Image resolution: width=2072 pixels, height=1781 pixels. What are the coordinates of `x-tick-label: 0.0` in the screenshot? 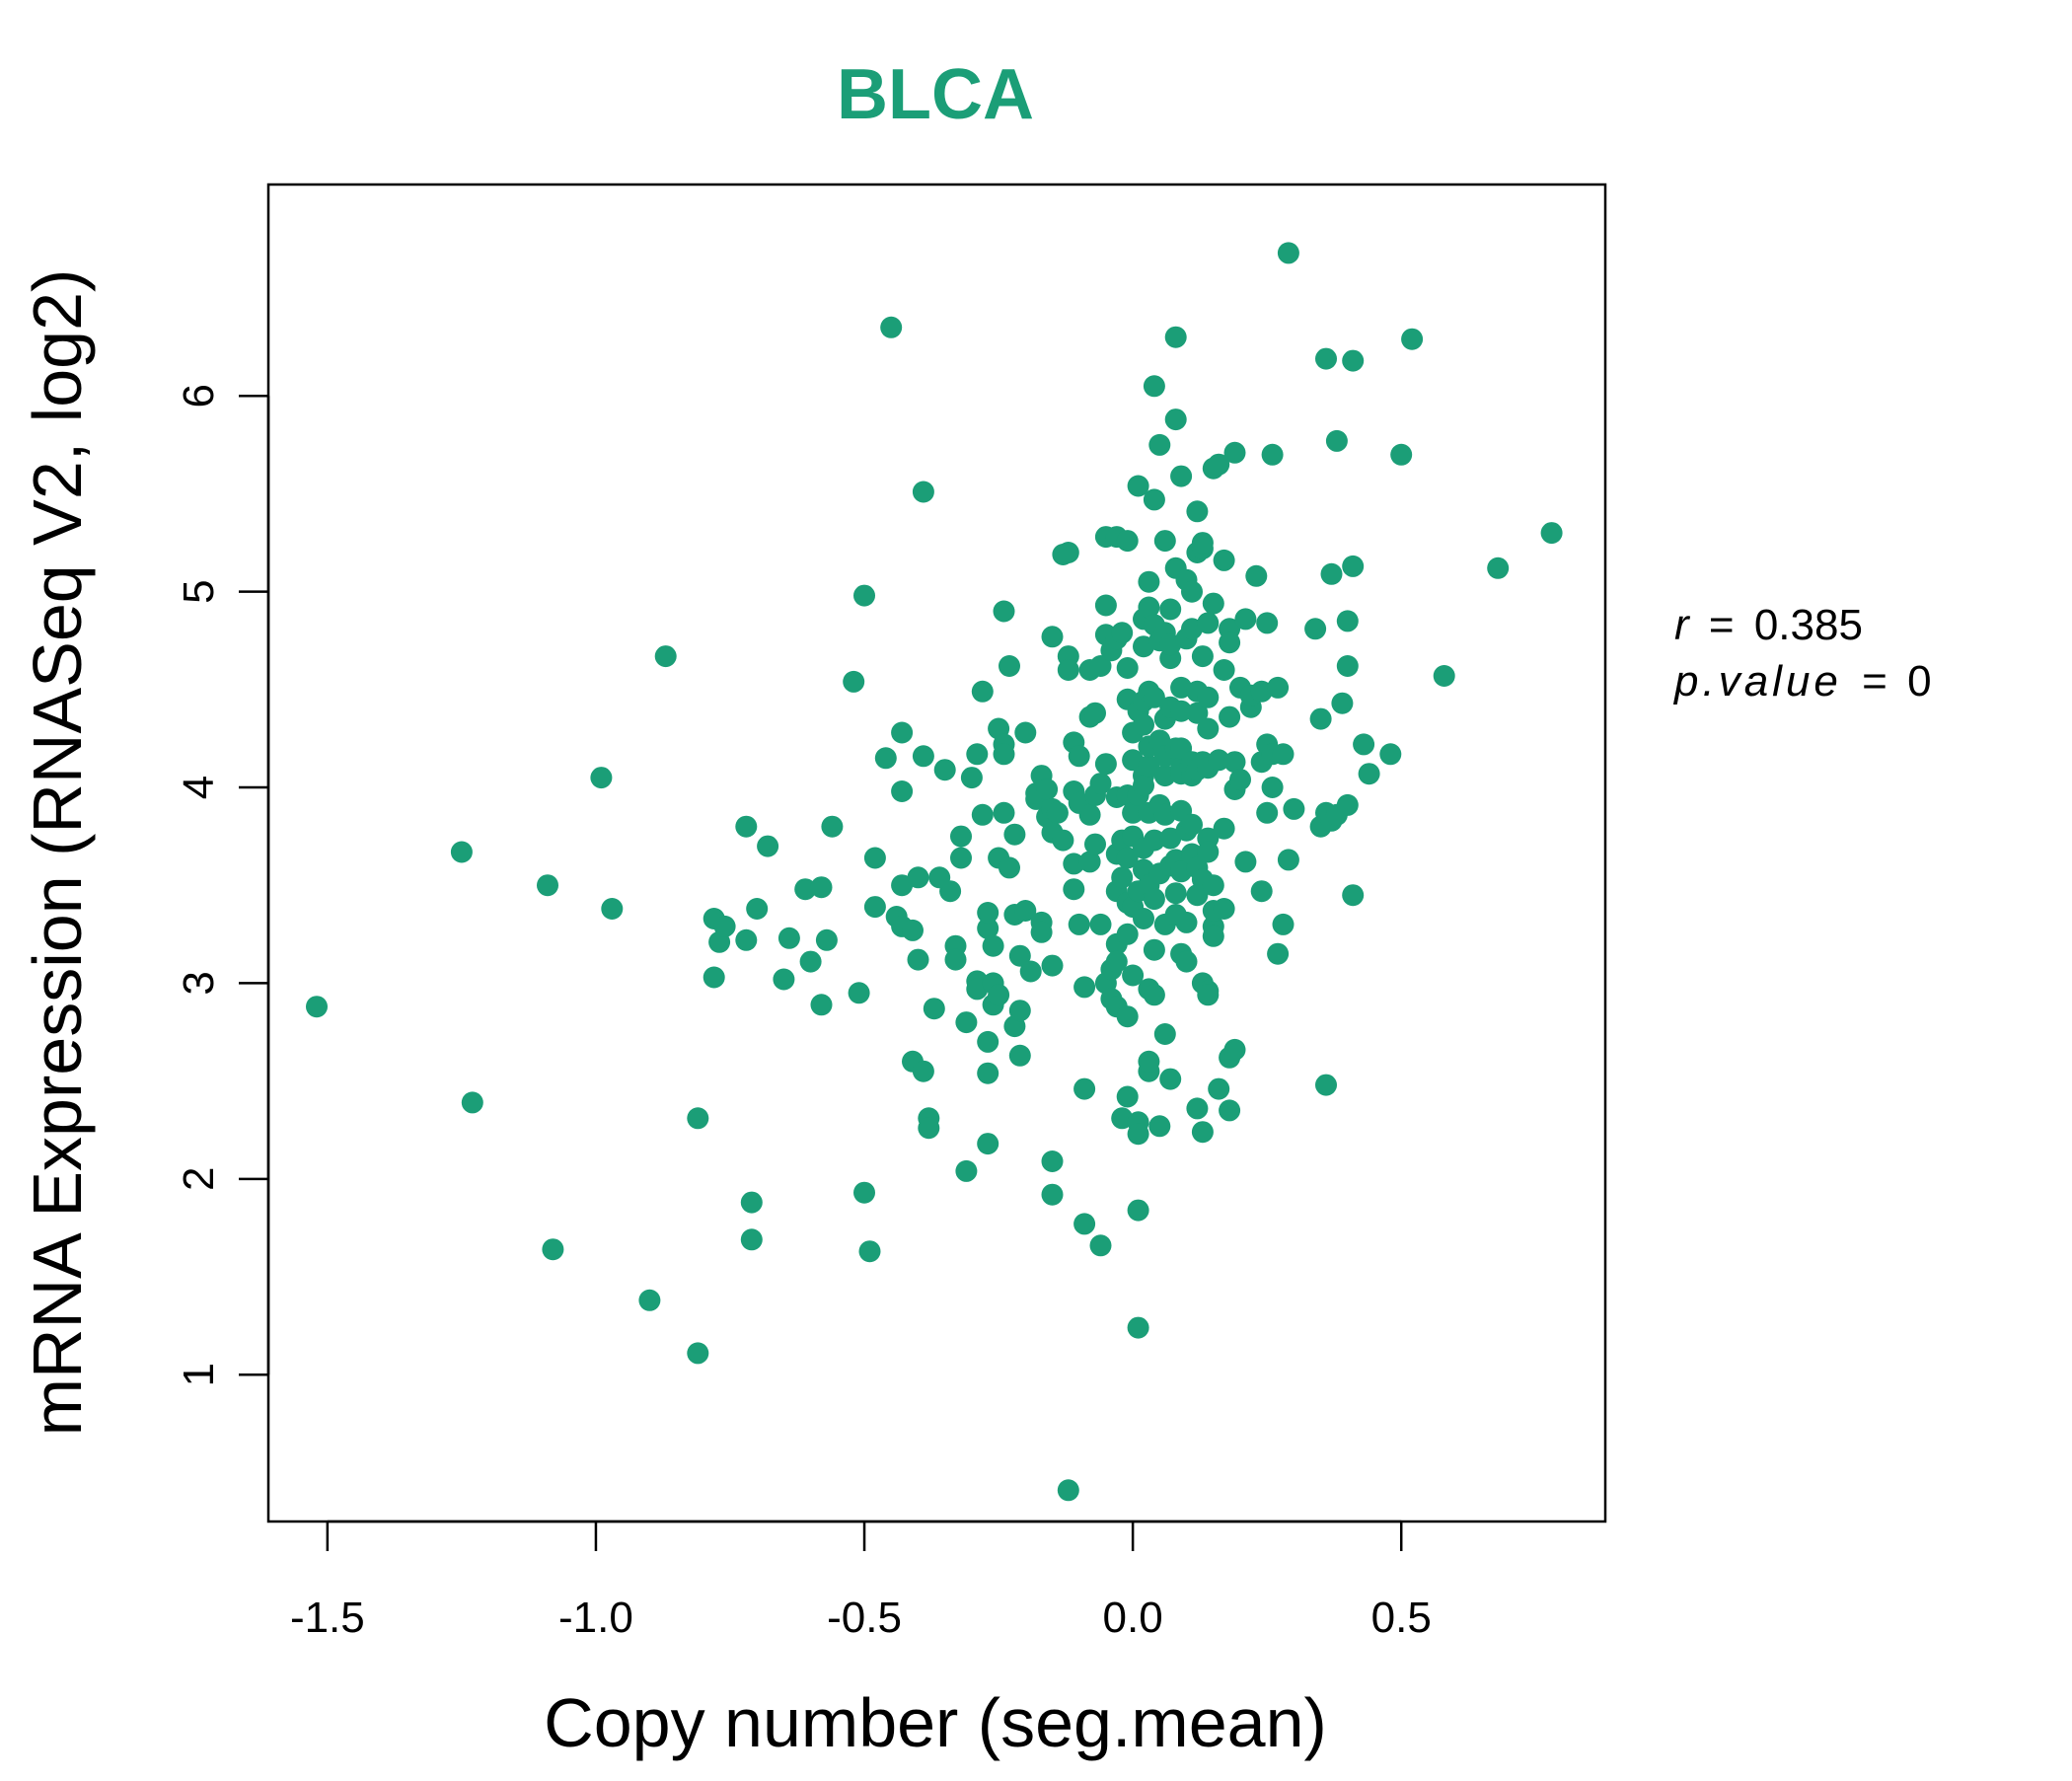 It's located at (1133, 1618).